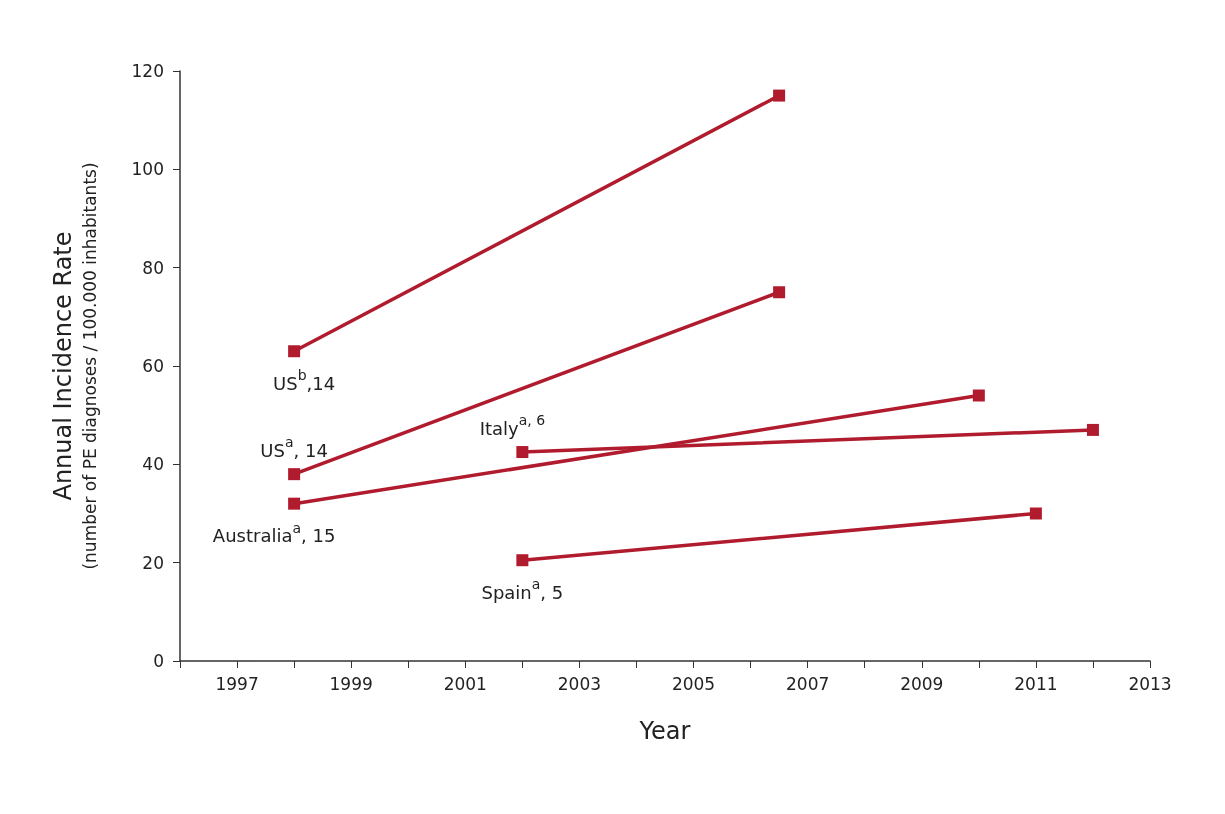  I want to click on y-tick-label: 60, so click(153, 366).